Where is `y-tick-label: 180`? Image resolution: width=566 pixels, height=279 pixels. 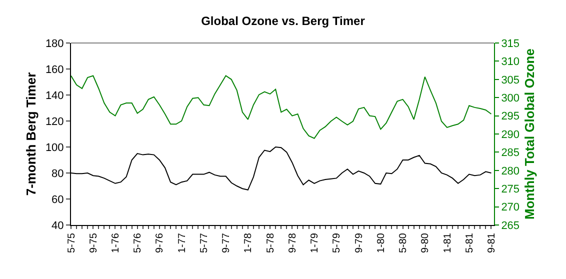
y-tick-label: 180 is located at coordinates (54, 44).